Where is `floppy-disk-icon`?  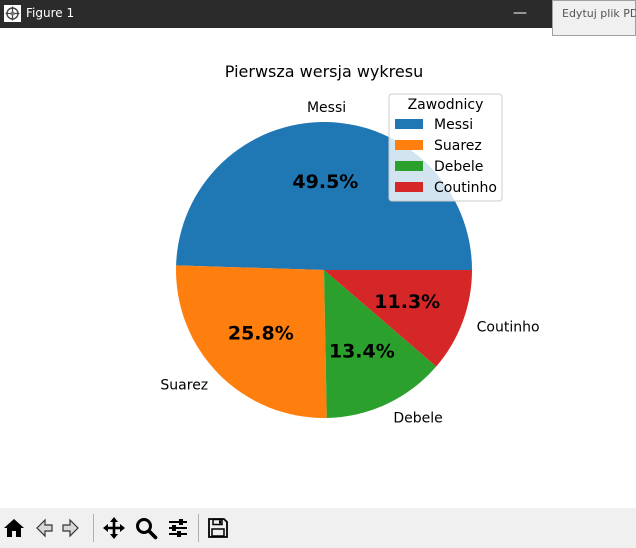
floppy-disk-icon is located at coordinates (218, 528).